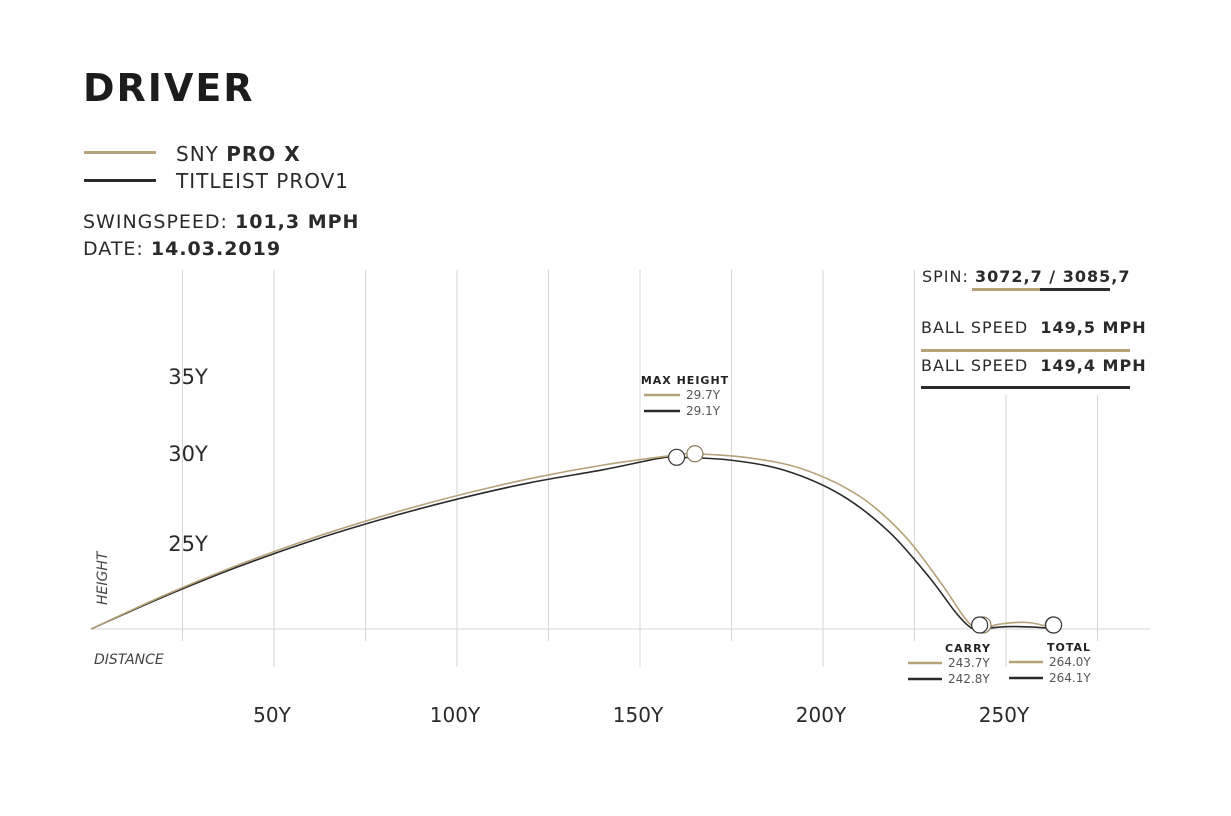  I want to click on date: DATE: 14.03.2019, so click(182, 249).